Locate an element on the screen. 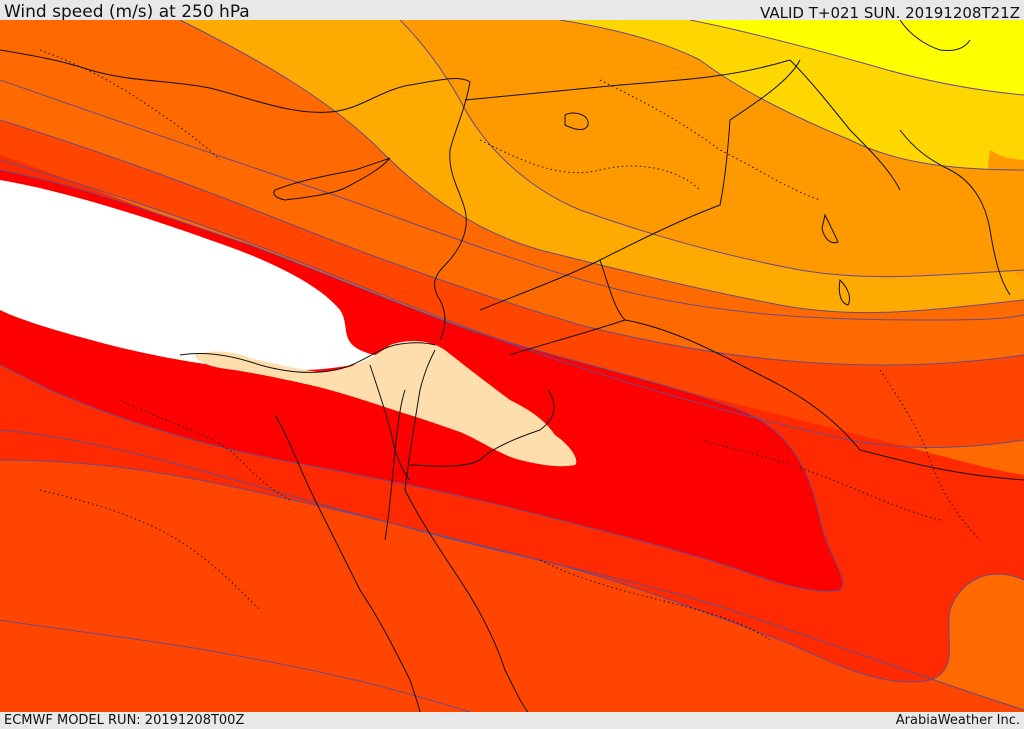  band-orange-southeast is located at coordinates (1005, 215).